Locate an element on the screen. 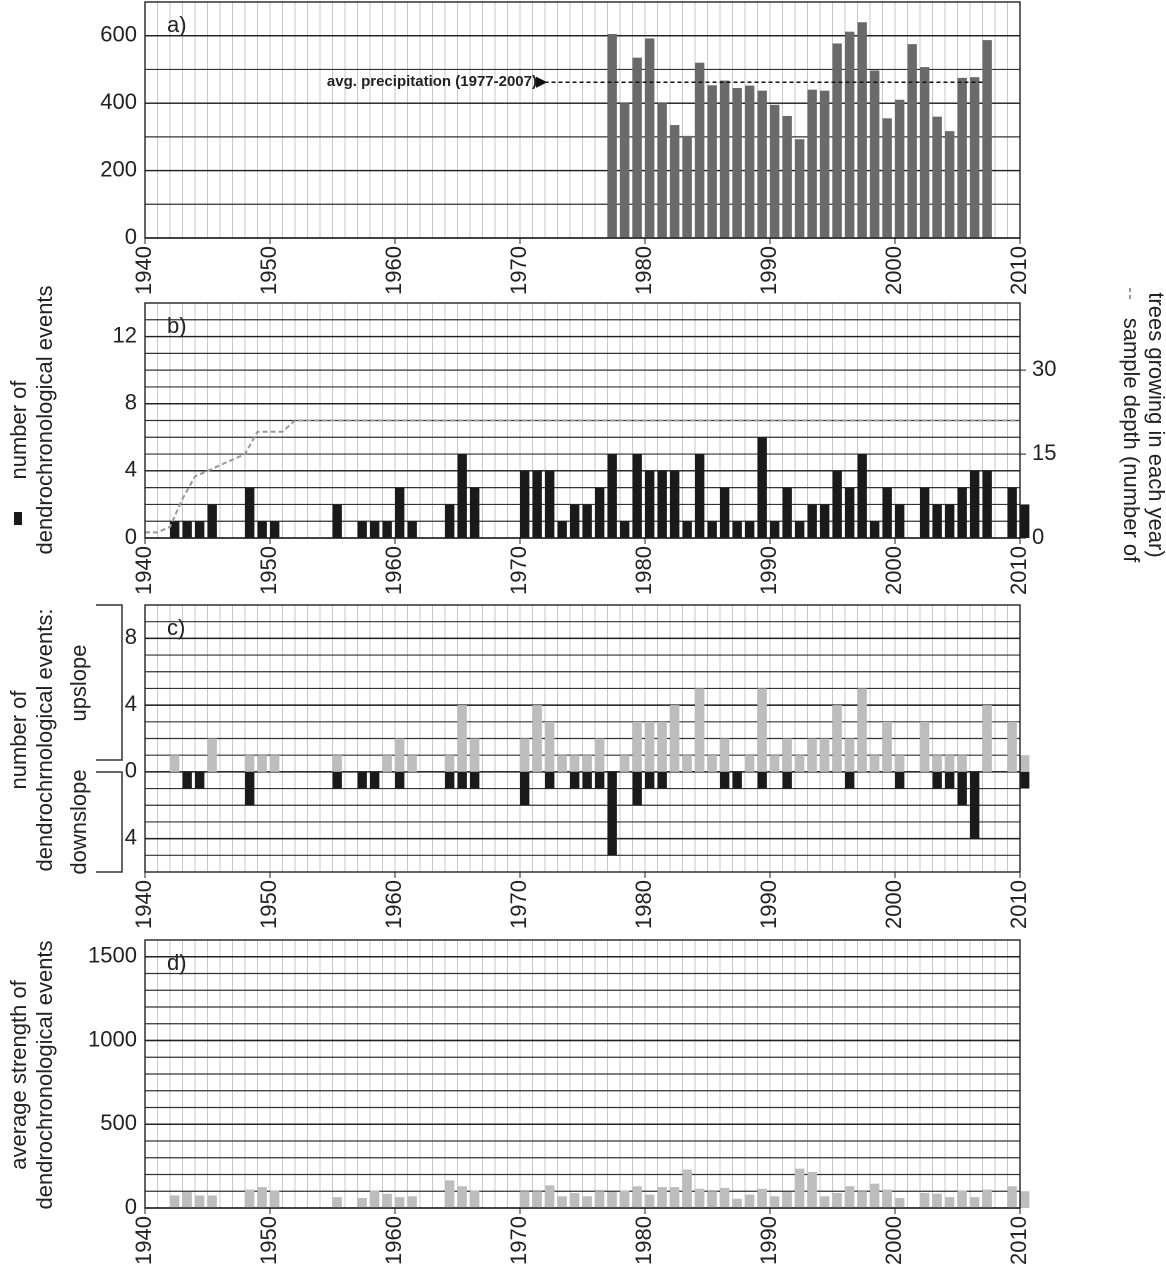 The width and height of the screenshot is (1166, 1271). y-tick-label: 600 is located at coordinates (118, 34).